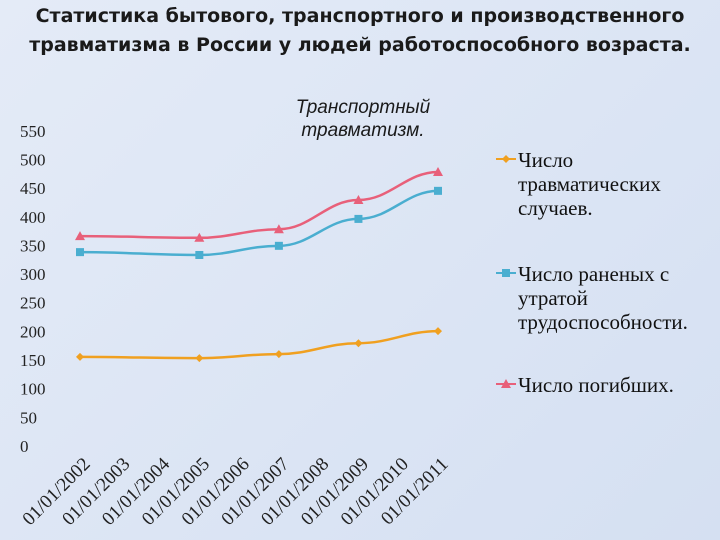  What do you see at coordinates (33, 131) in the screenshot?
I see `y-tick-label: 550` at bounding box center [33, 131].